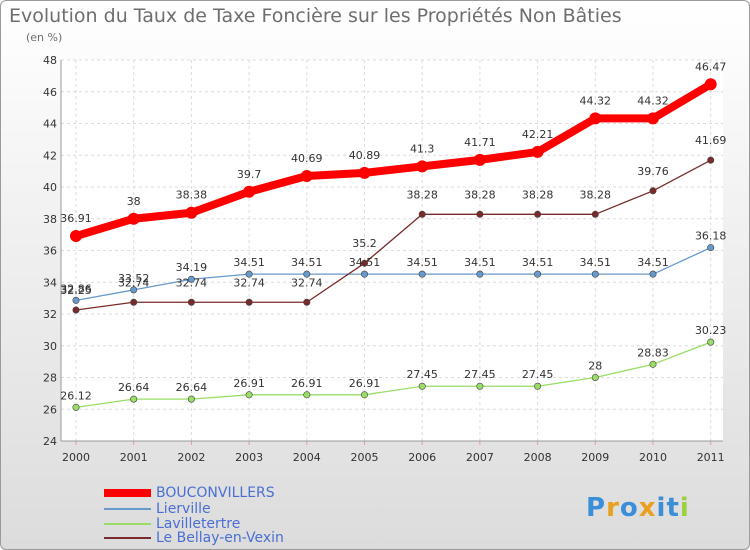  Describe the element at coordinates (192, 195) in the screenshot. I see `data-label: 38.38` at that location.